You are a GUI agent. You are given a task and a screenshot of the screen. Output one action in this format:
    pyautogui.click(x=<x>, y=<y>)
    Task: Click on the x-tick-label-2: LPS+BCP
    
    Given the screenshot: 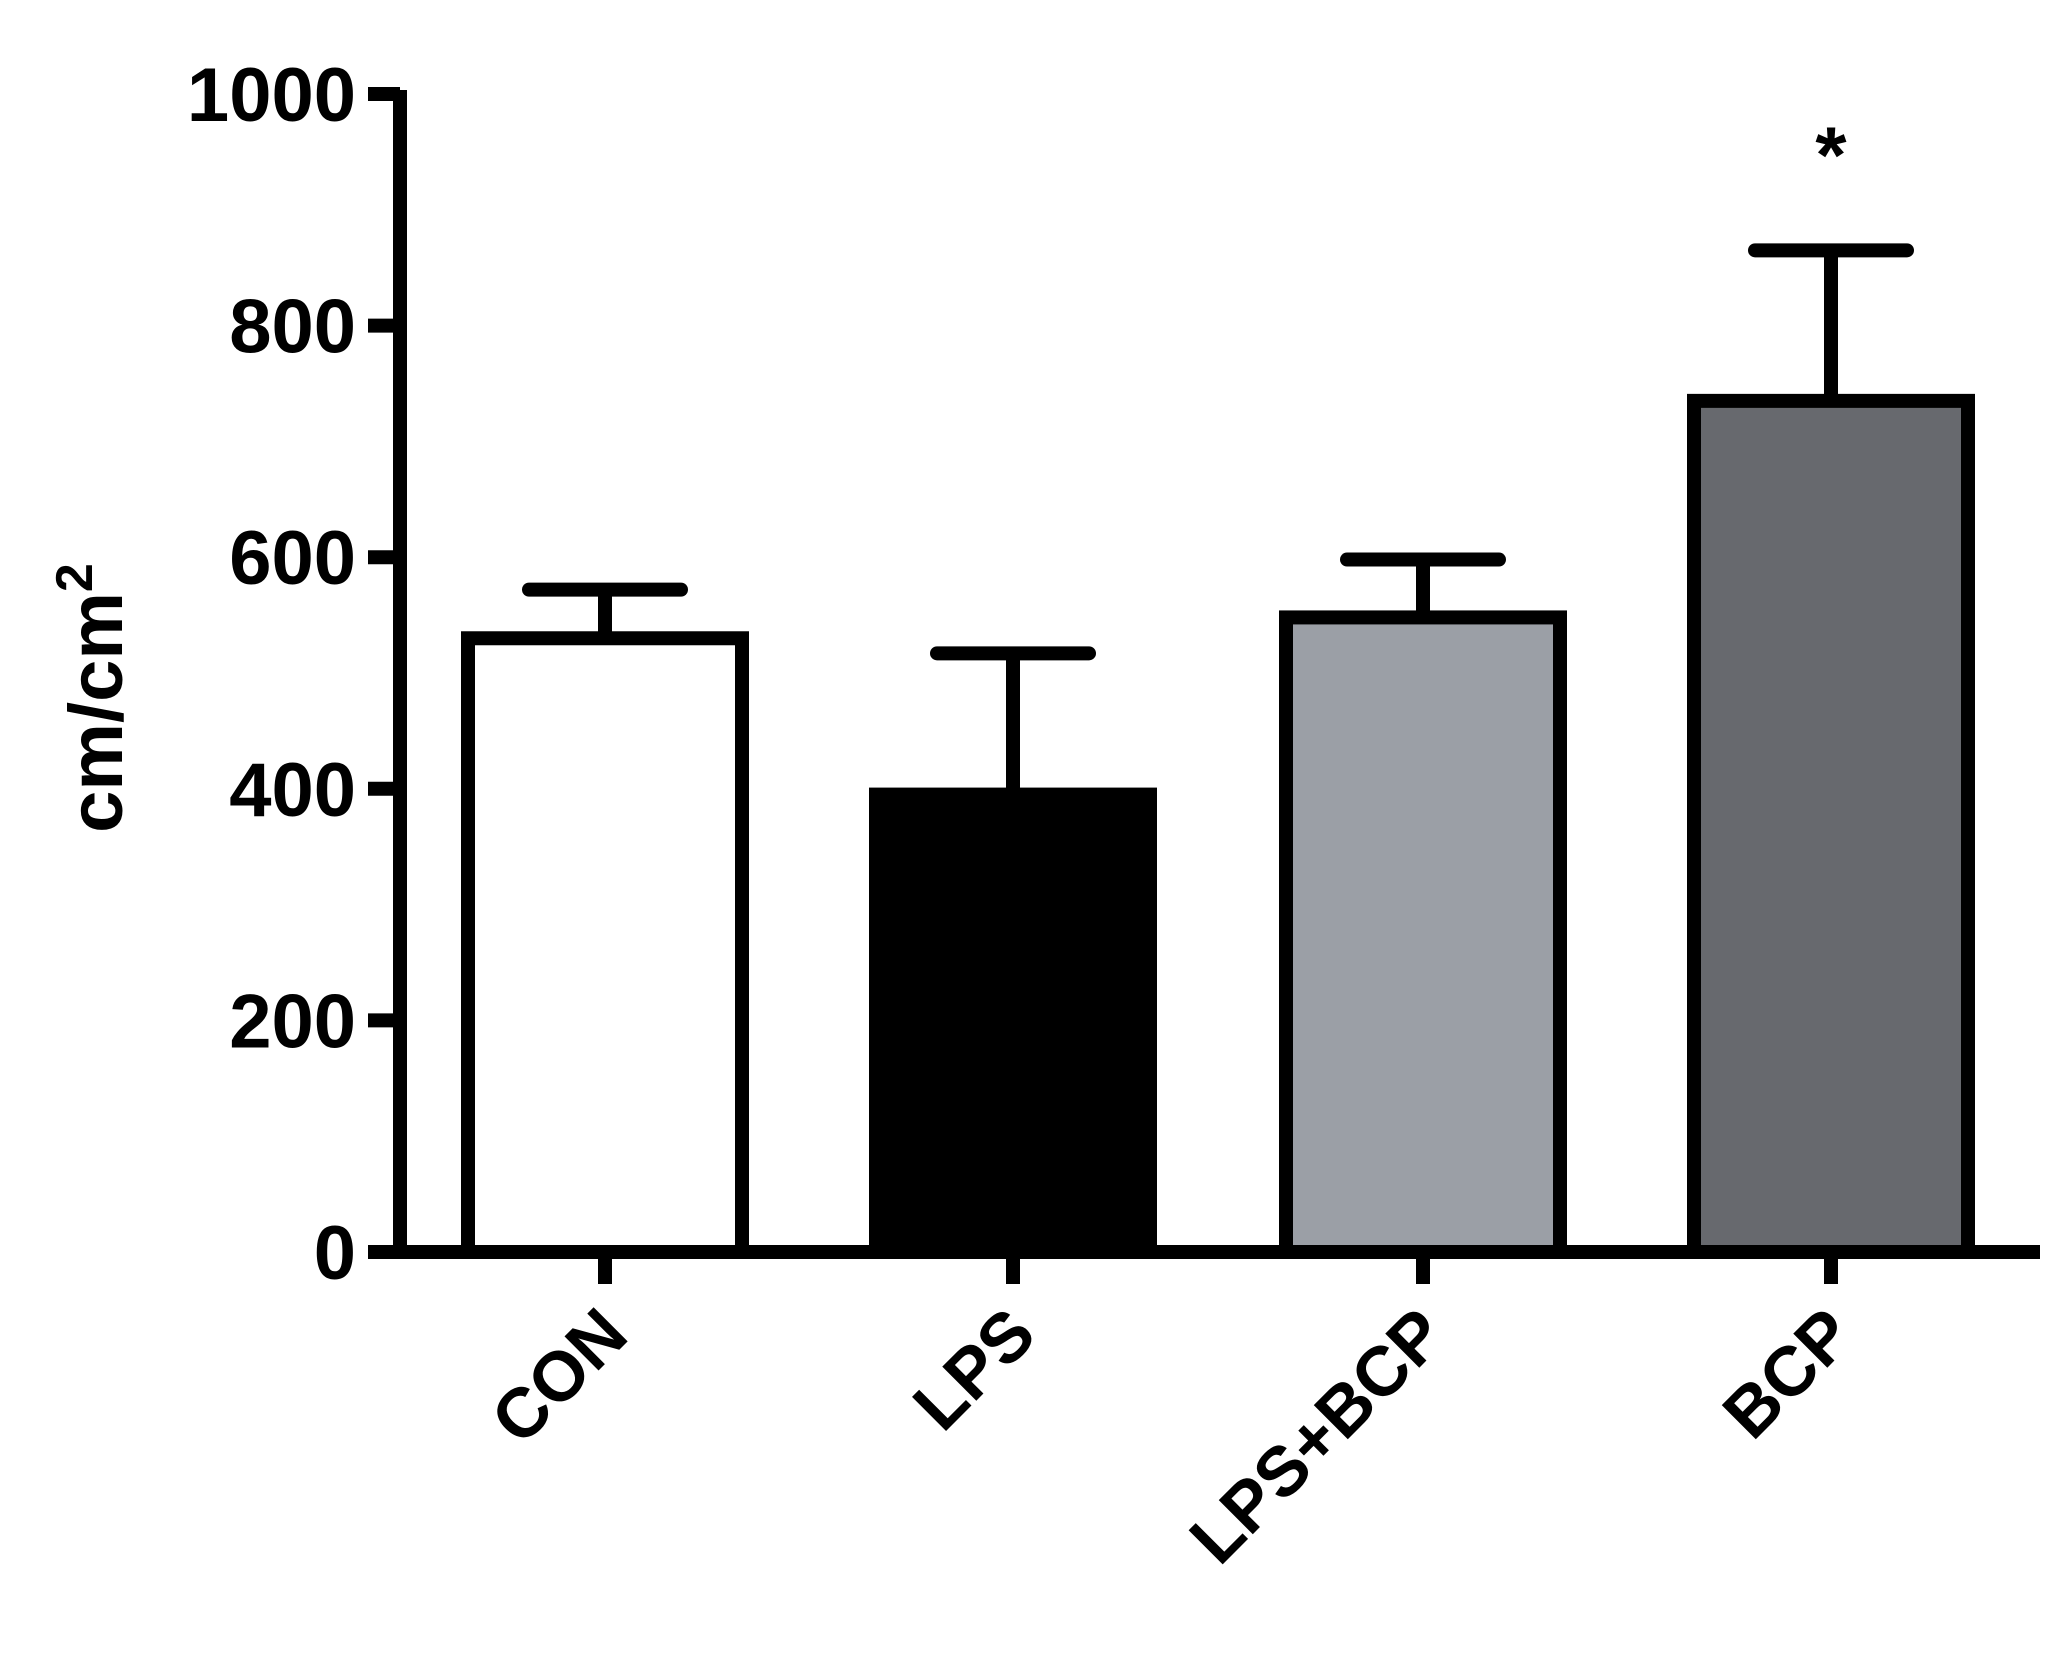 What is the action you would take?
    pyautogui.click(x=1317, y=1435)
    